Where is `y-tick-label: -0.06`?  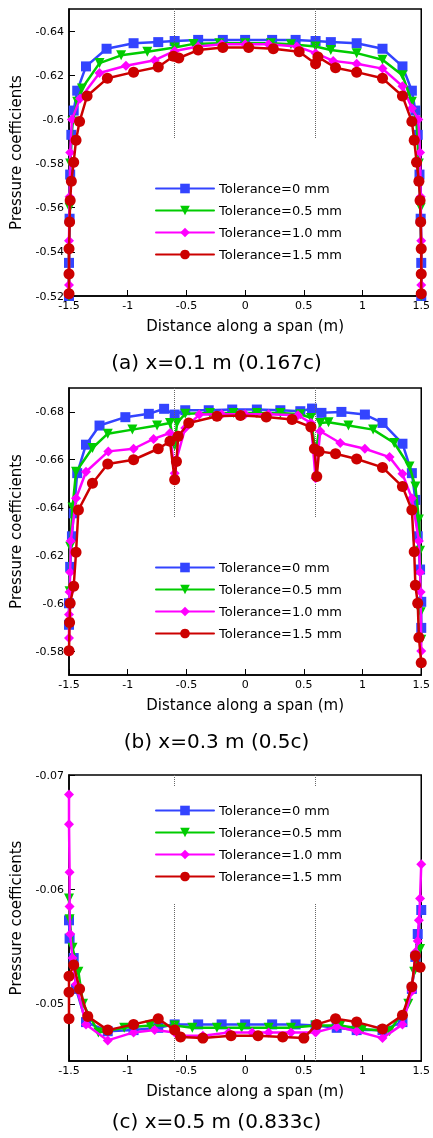
y-tick-label: -0.06 is located at coordinates (49, 889).